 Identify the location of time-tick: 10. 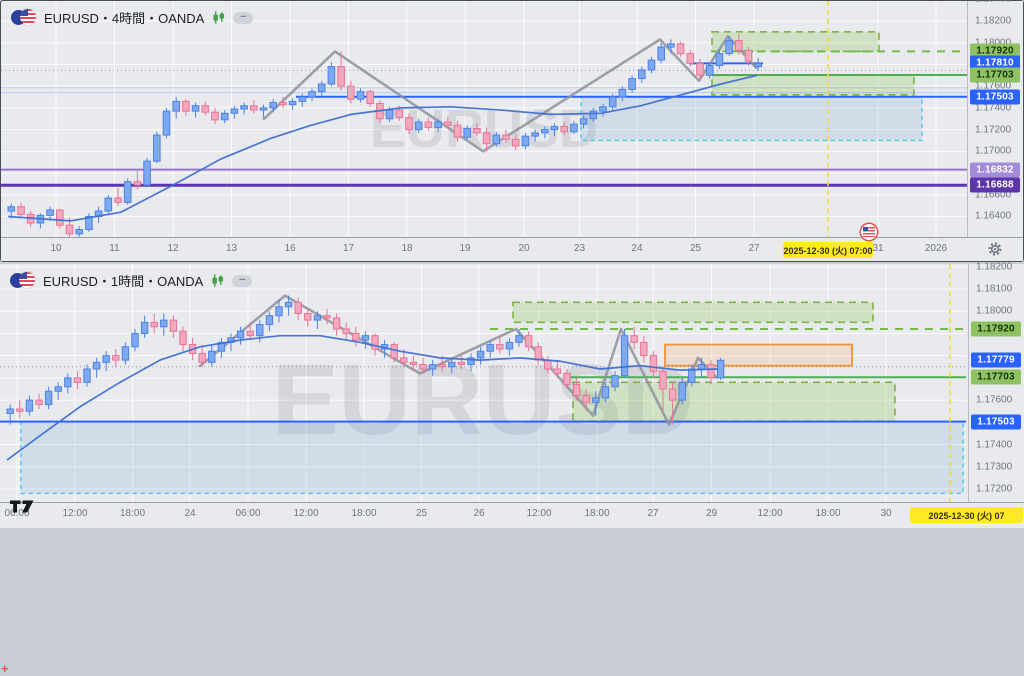
(56, 248).